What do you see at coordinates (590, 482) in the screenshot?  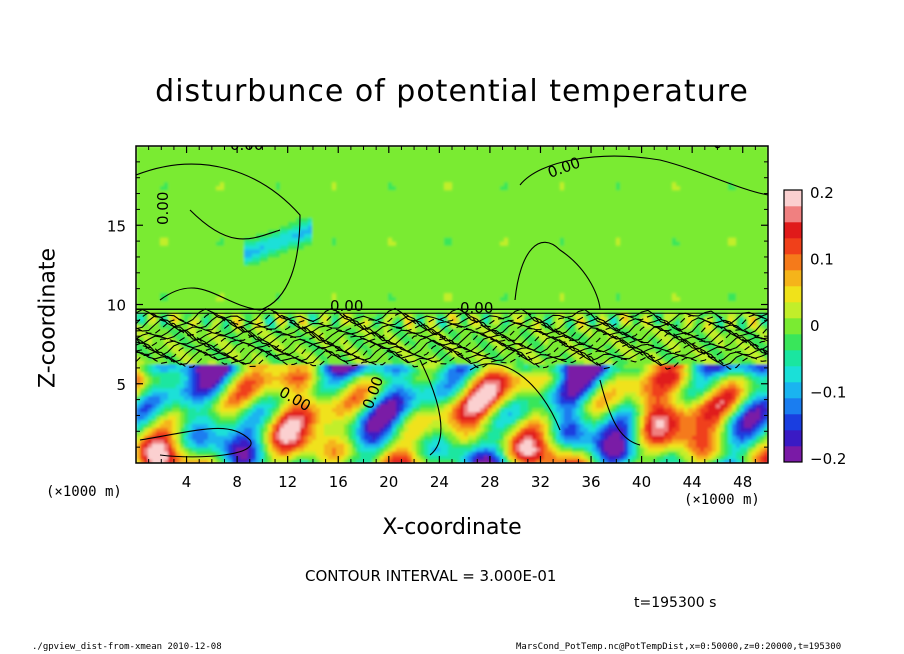 I see `x-tick-label: 36` at bounding box center [590, 482].